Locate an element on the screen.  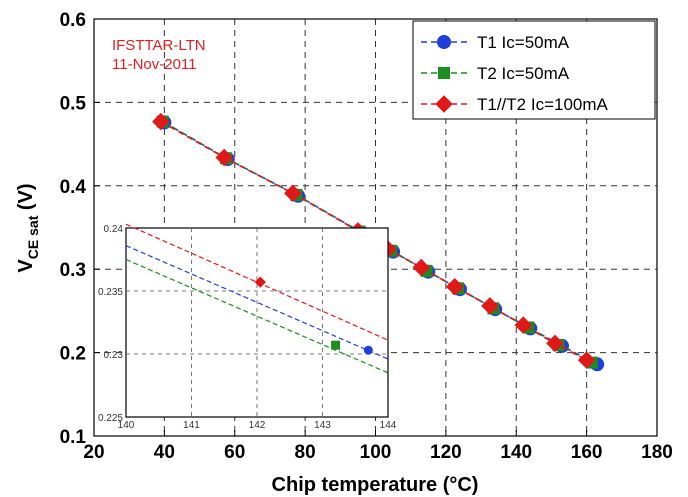
legend: T1 Ic=50mA T2 Ic=50mA T1//T2 Ic=100mA is located at coordinates (534, 70).